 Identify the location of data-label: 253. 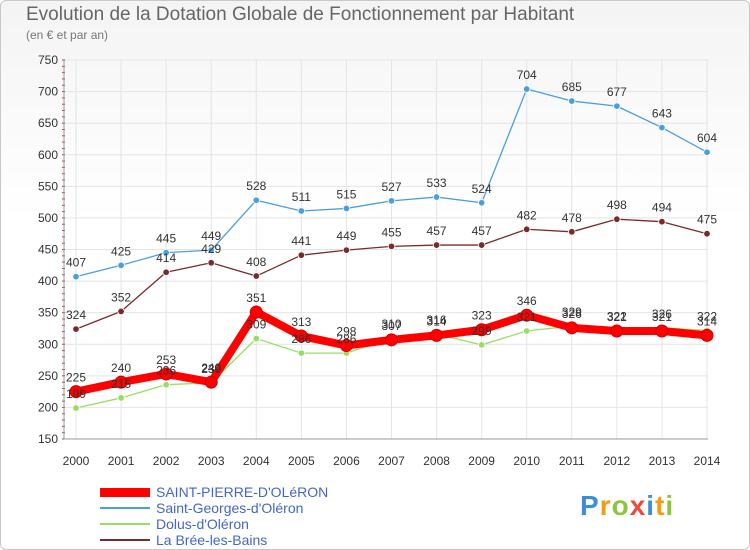
(166, 360).